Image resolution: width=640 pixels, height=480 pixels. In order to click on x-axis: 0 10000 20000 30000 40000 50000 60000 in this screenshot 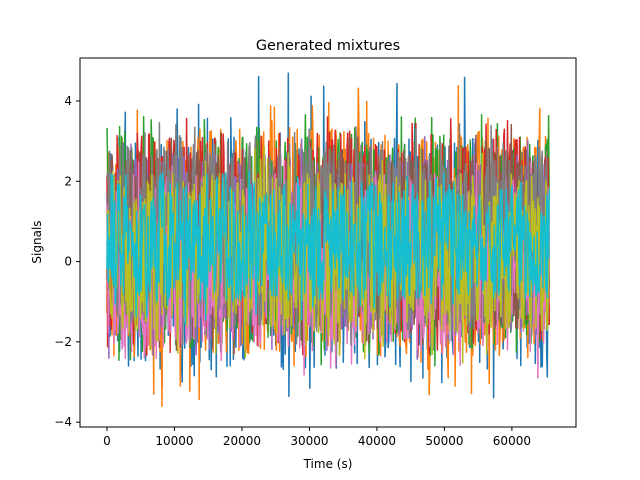, I will do `click(317, 437)`.